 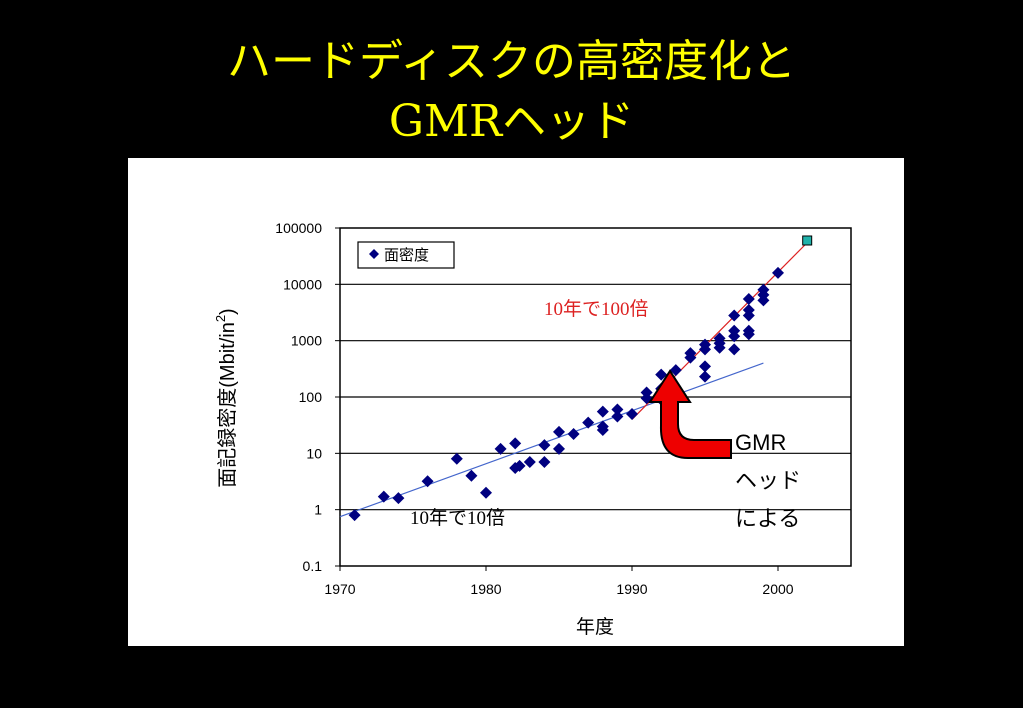 What do you see at coordinates (228, 311) in the screenshot?
I see `y-axis-label-close: )` at bounding box center [228, 311].